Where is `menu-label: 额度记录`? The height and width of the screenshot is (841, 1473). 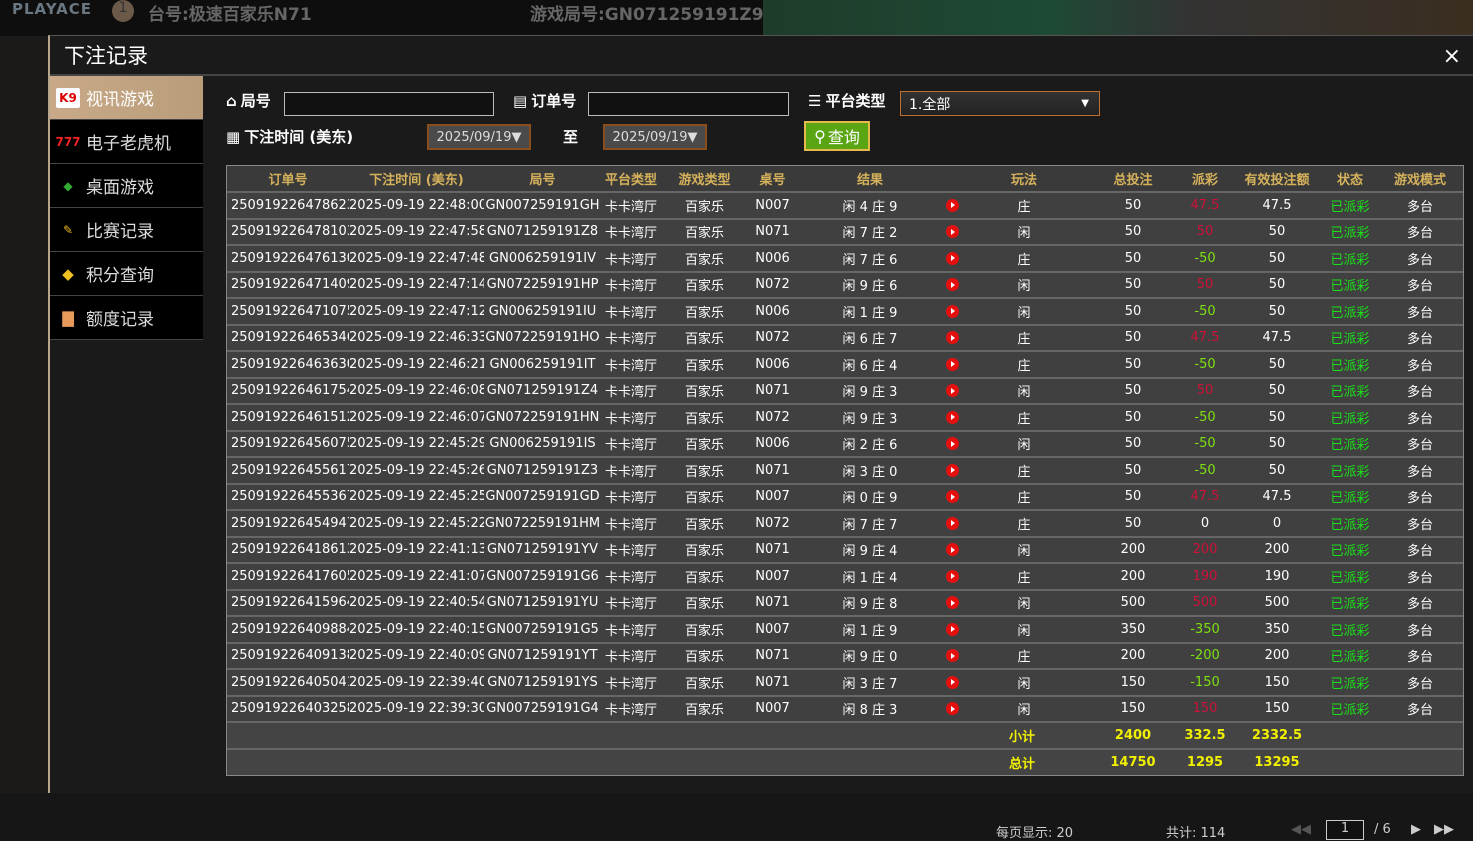
menu-label: 额度记录 is located at coordinates (120, 320).